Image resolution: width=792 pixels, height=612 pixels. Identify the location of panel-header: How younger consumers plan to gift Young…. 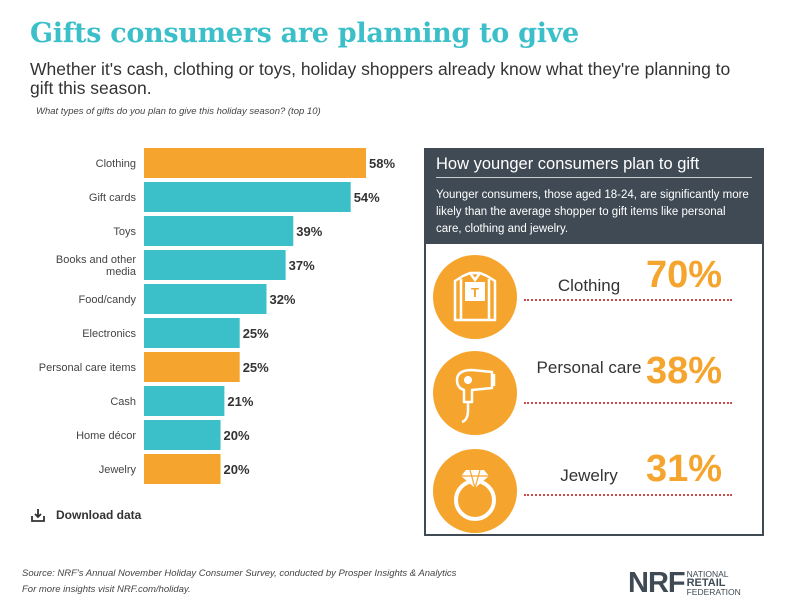
(594, 197).